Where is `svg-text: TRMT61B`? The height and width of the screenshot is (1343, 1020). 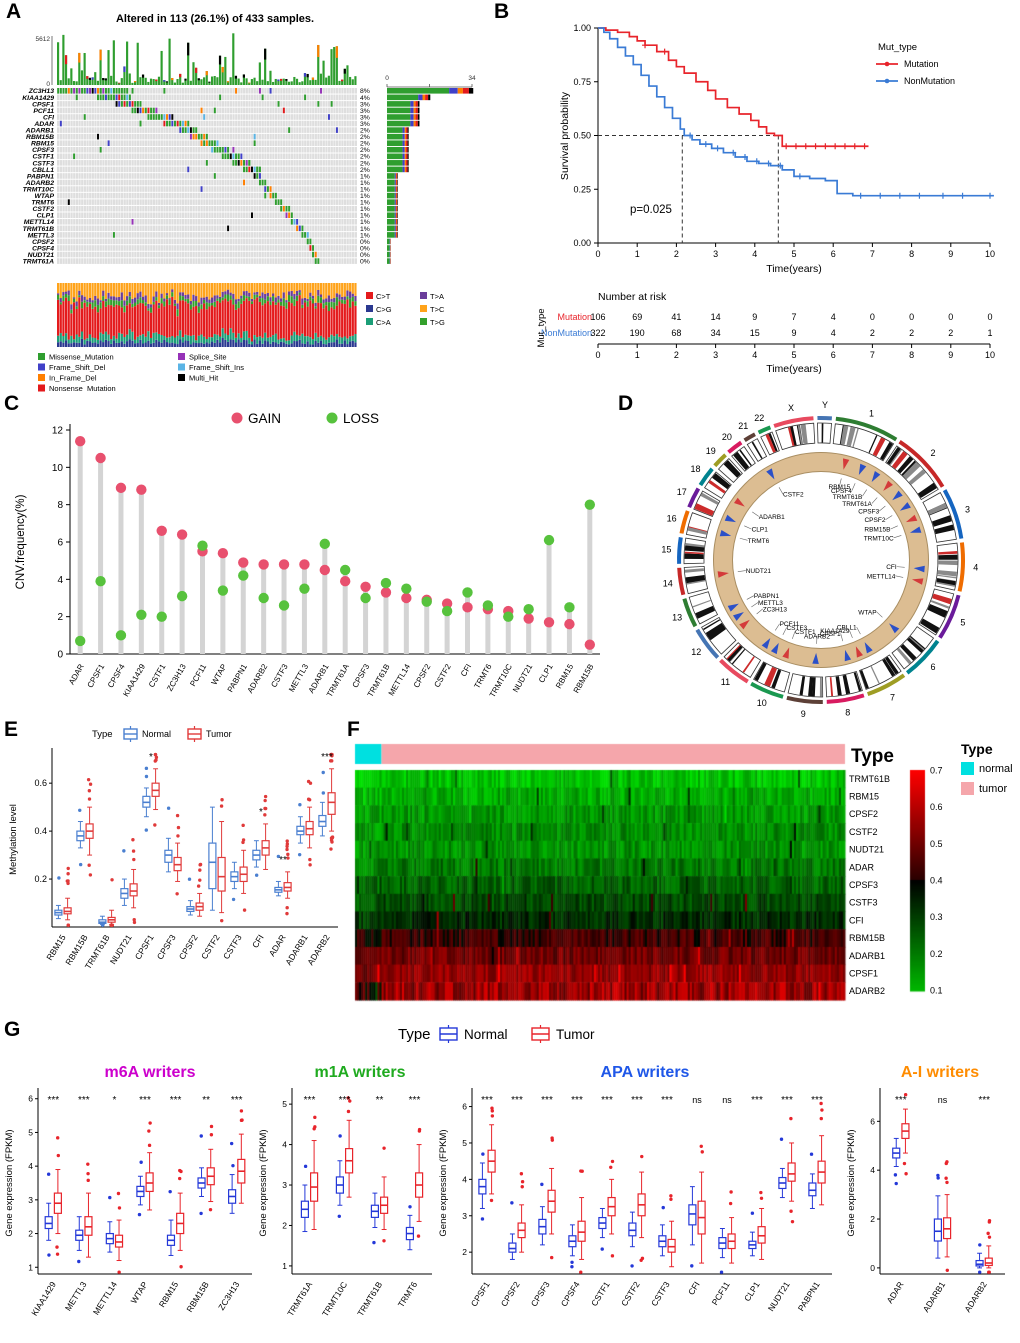
svg-text: TRMT61B is located at coordinates (869, 779).